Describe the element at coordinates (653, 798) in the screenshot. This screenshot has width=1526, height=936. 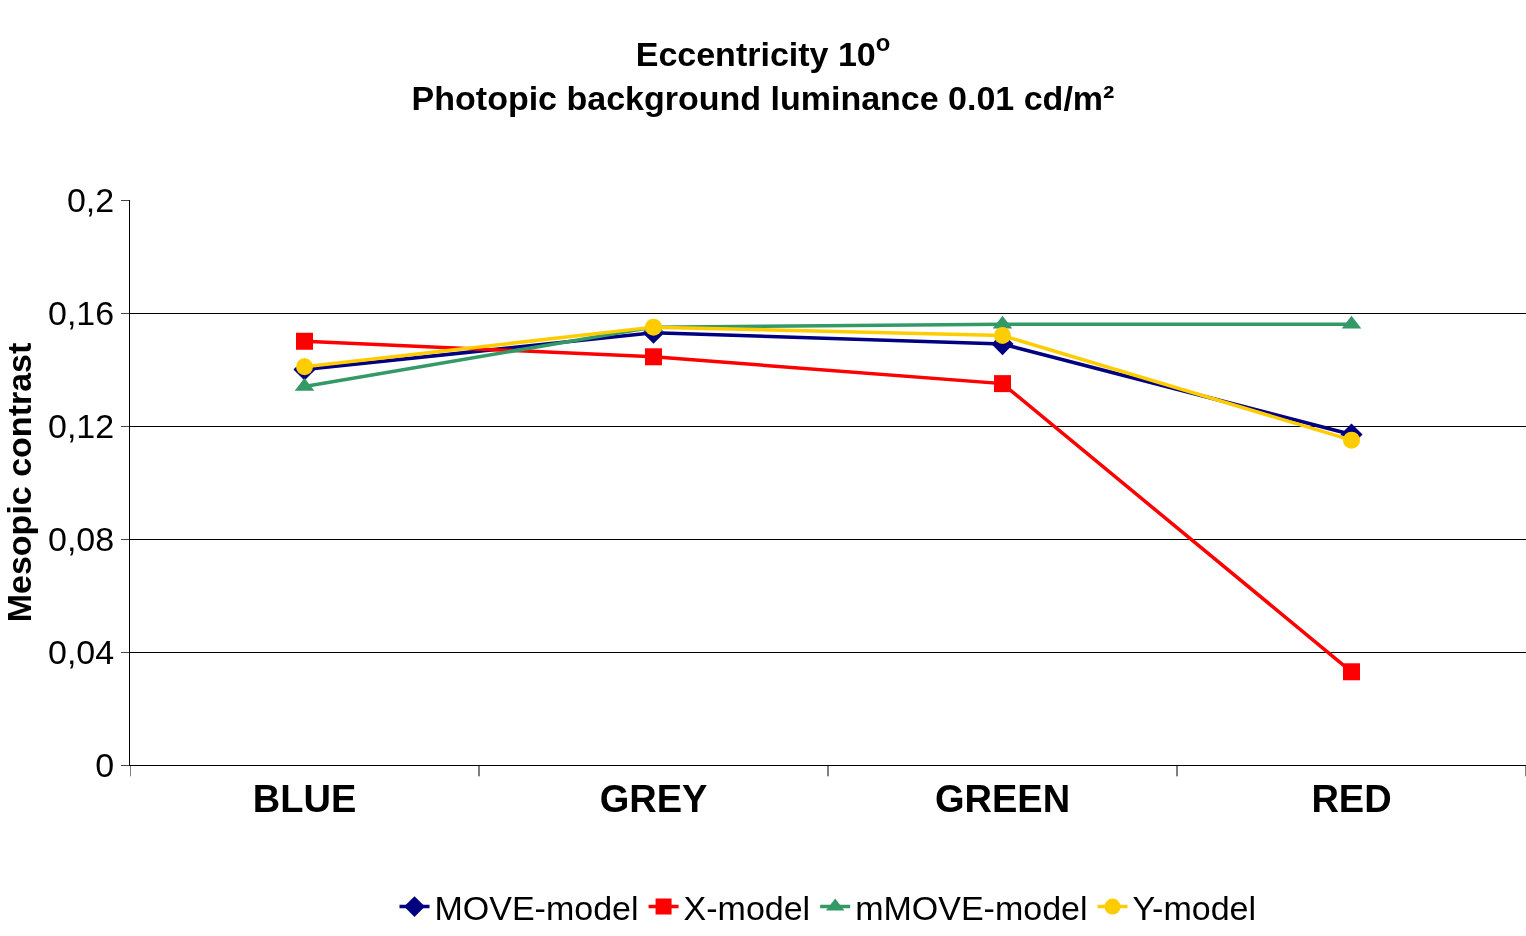
I see `x-tick-label: GREY` at that location.